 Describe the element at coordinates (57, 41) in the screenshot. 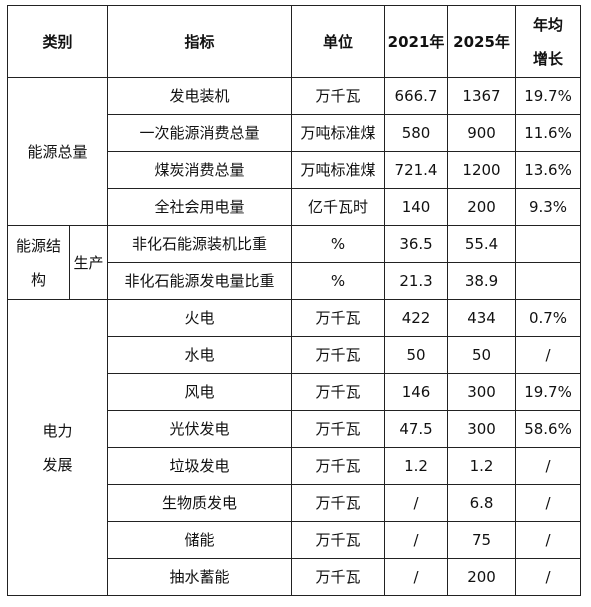

I see `header-category: 类别` at that location.